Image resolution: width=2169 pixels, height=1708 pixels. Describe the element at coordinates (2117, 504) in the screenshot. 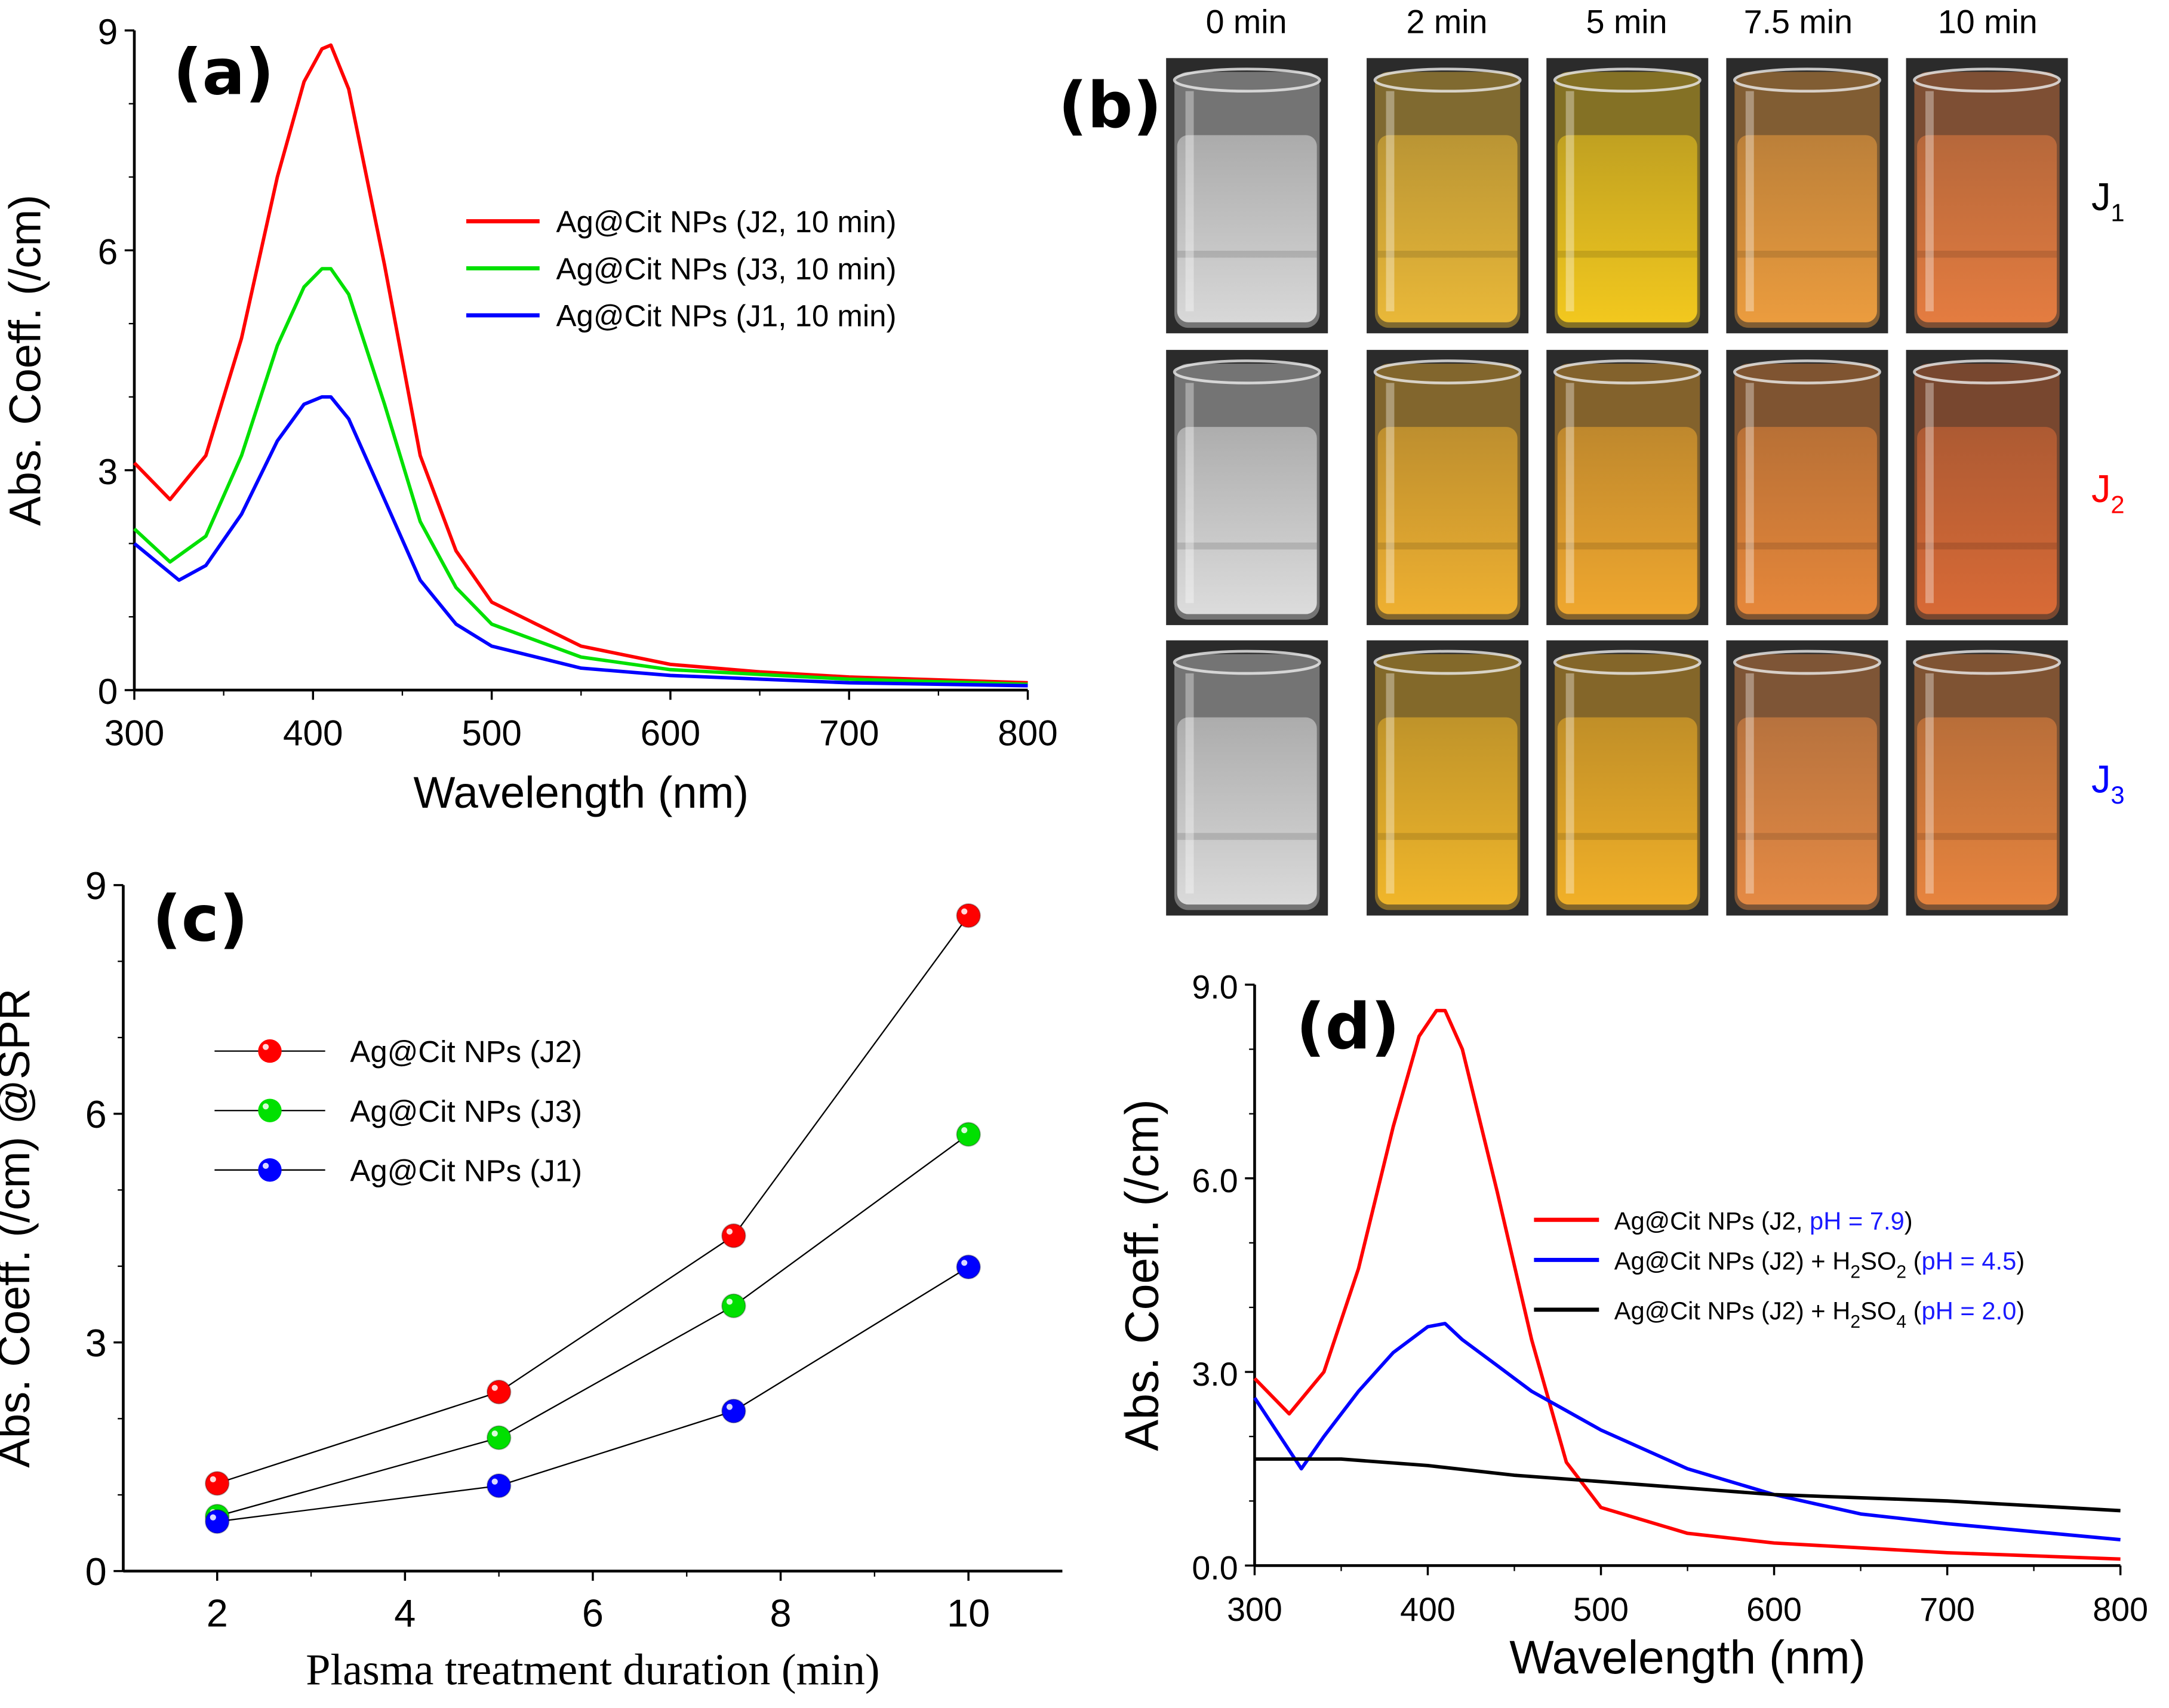

I see `row-label-subscript: 2` at that location.